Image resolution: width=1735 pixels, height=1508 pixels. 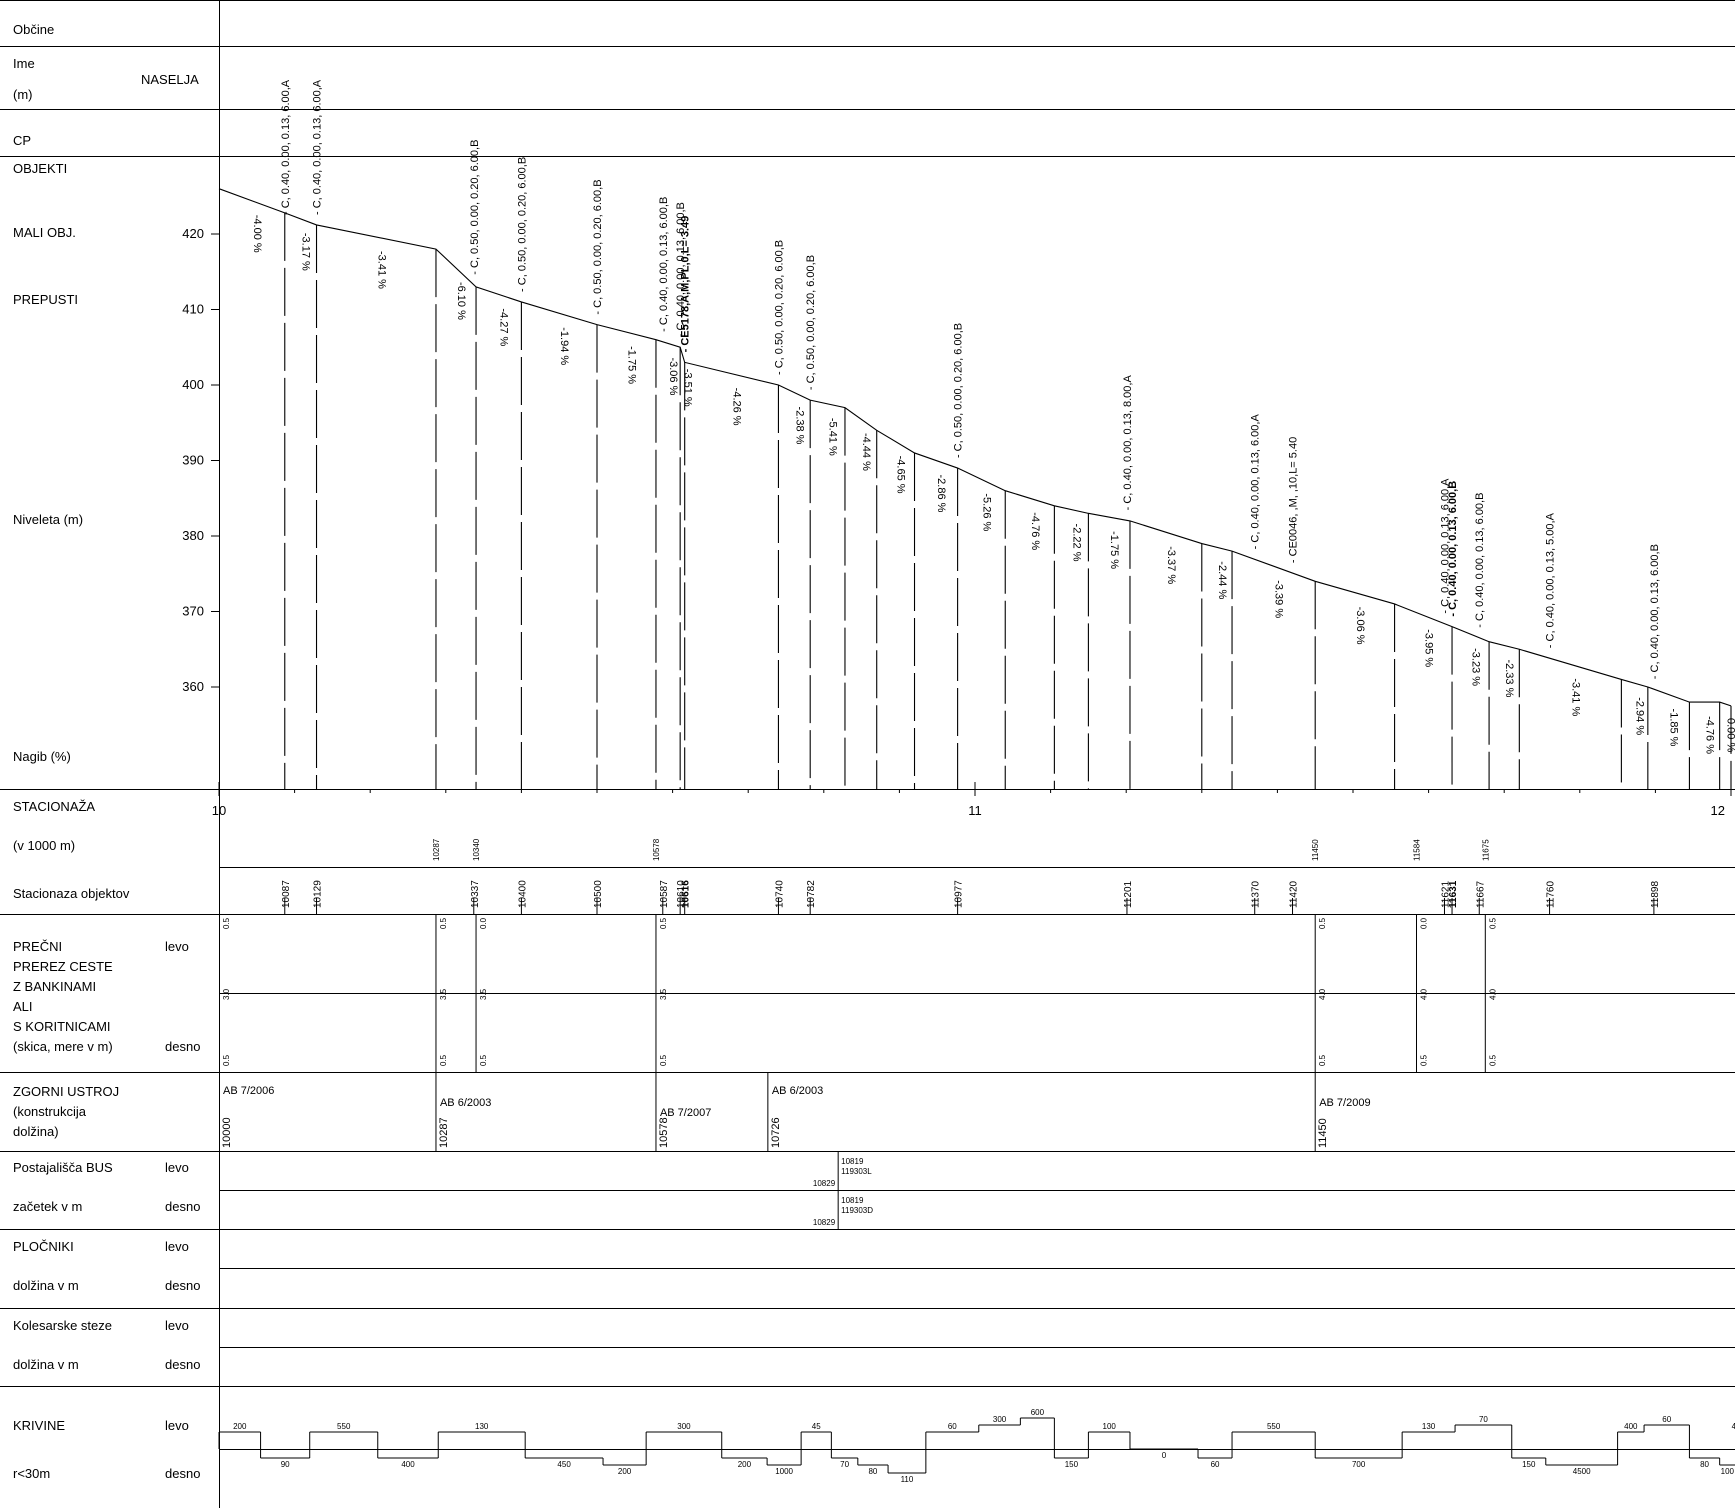 What do you see at coordinates (63, 1046) in the screenshot?
I see `label-precni-6: (skica, mere v m)` at bounding box center [63, 1046].